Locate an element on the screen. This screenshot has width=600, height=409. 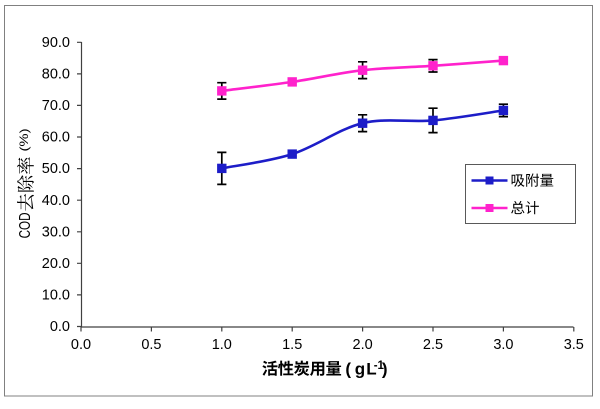
svg-text: 80.0 is located at coordinates (56, 75).